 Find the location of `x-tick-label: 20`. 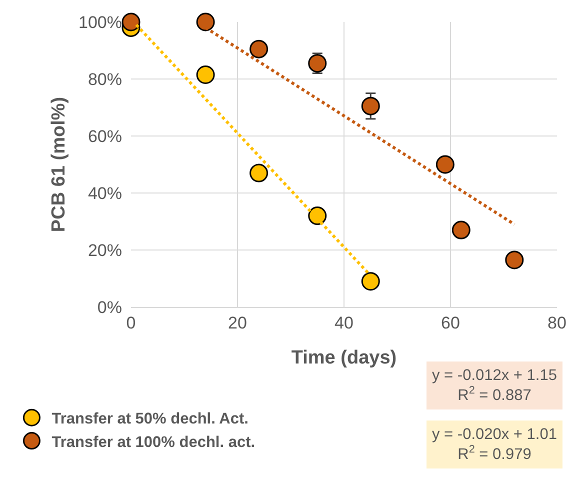

x-tick-label: 20 is located at coordinates (237, 323).